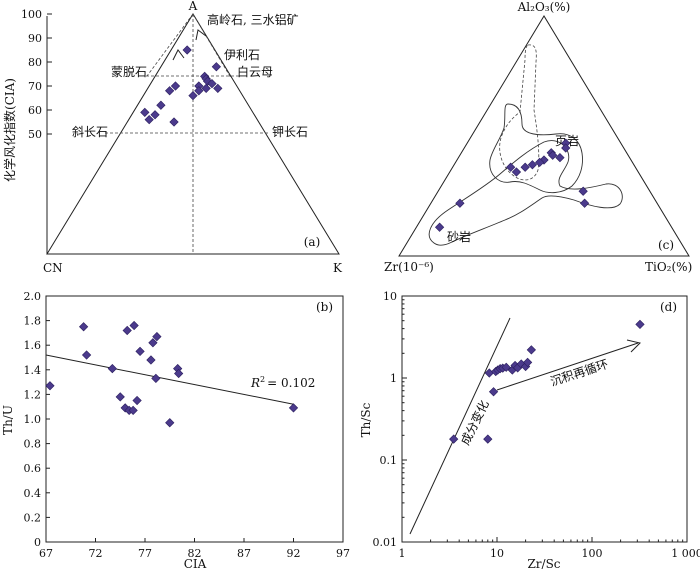 The image size is (700, 573). Describe the element at coordinates (324, 307) in the screenshot. I see `panel-b-id: (b)` at that location.